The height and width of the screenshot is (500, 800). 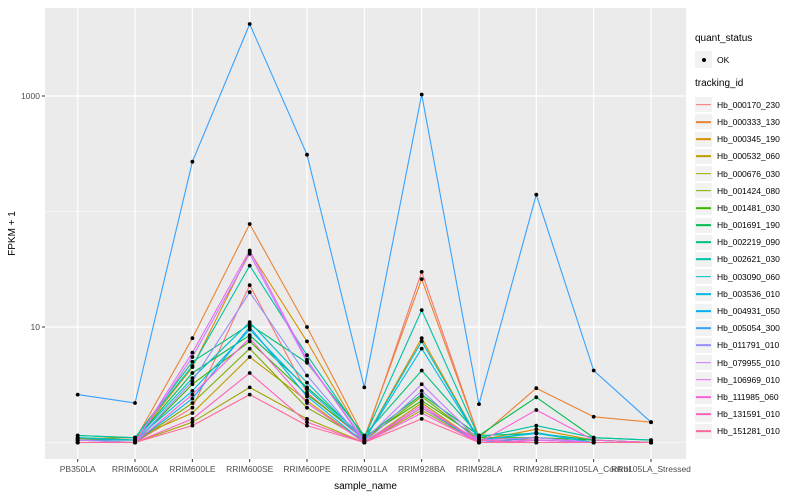 I want to click on quant-status-legend-title: quant_status, so click(x=724, y=38).